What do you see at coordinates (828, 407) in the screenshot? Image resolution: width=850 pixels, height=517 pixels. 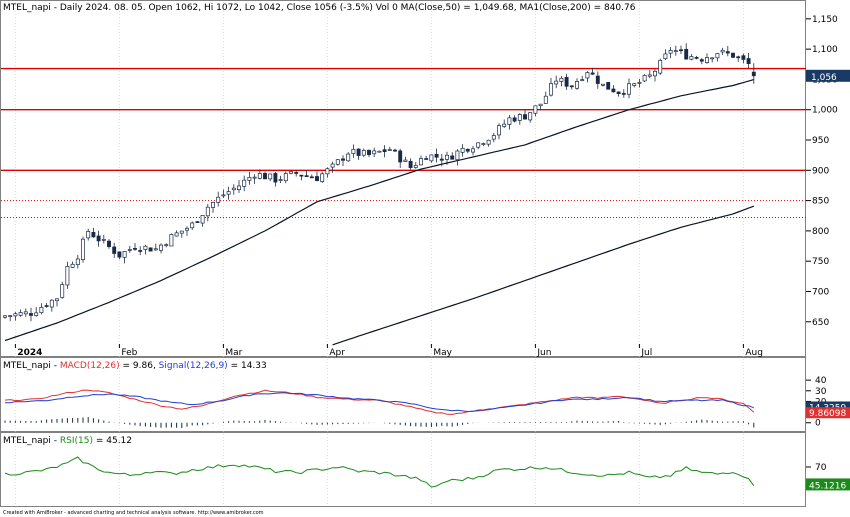 I see `signal-tag-box` at bounding box center [828, 407].